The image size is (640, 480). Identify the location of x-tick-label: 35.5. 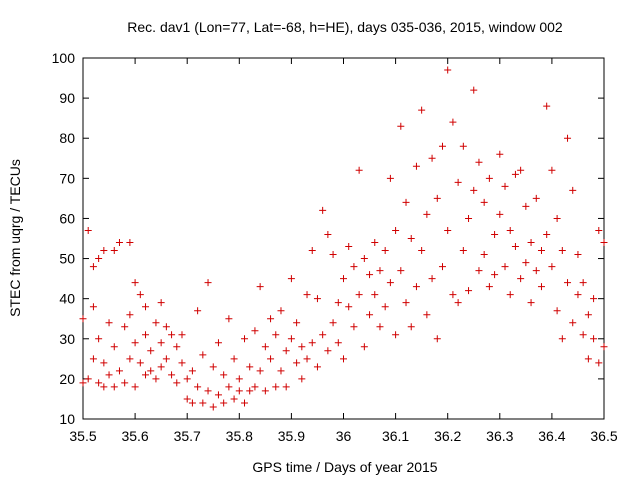
(82, 436).